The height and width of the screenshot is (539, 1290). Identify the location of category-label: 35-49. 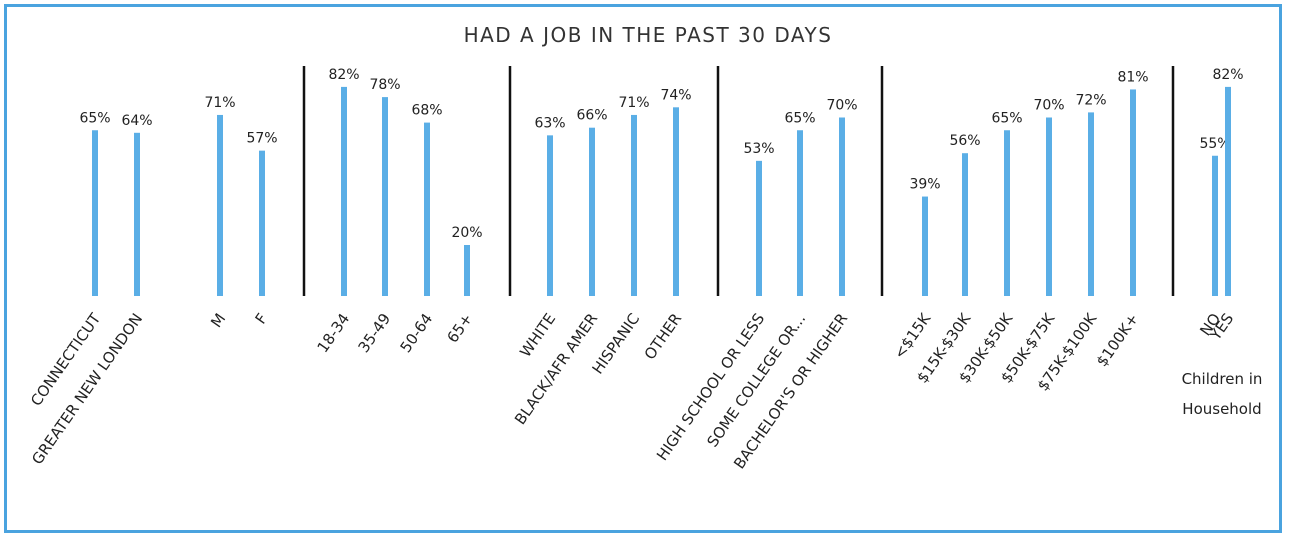
(375, 333).